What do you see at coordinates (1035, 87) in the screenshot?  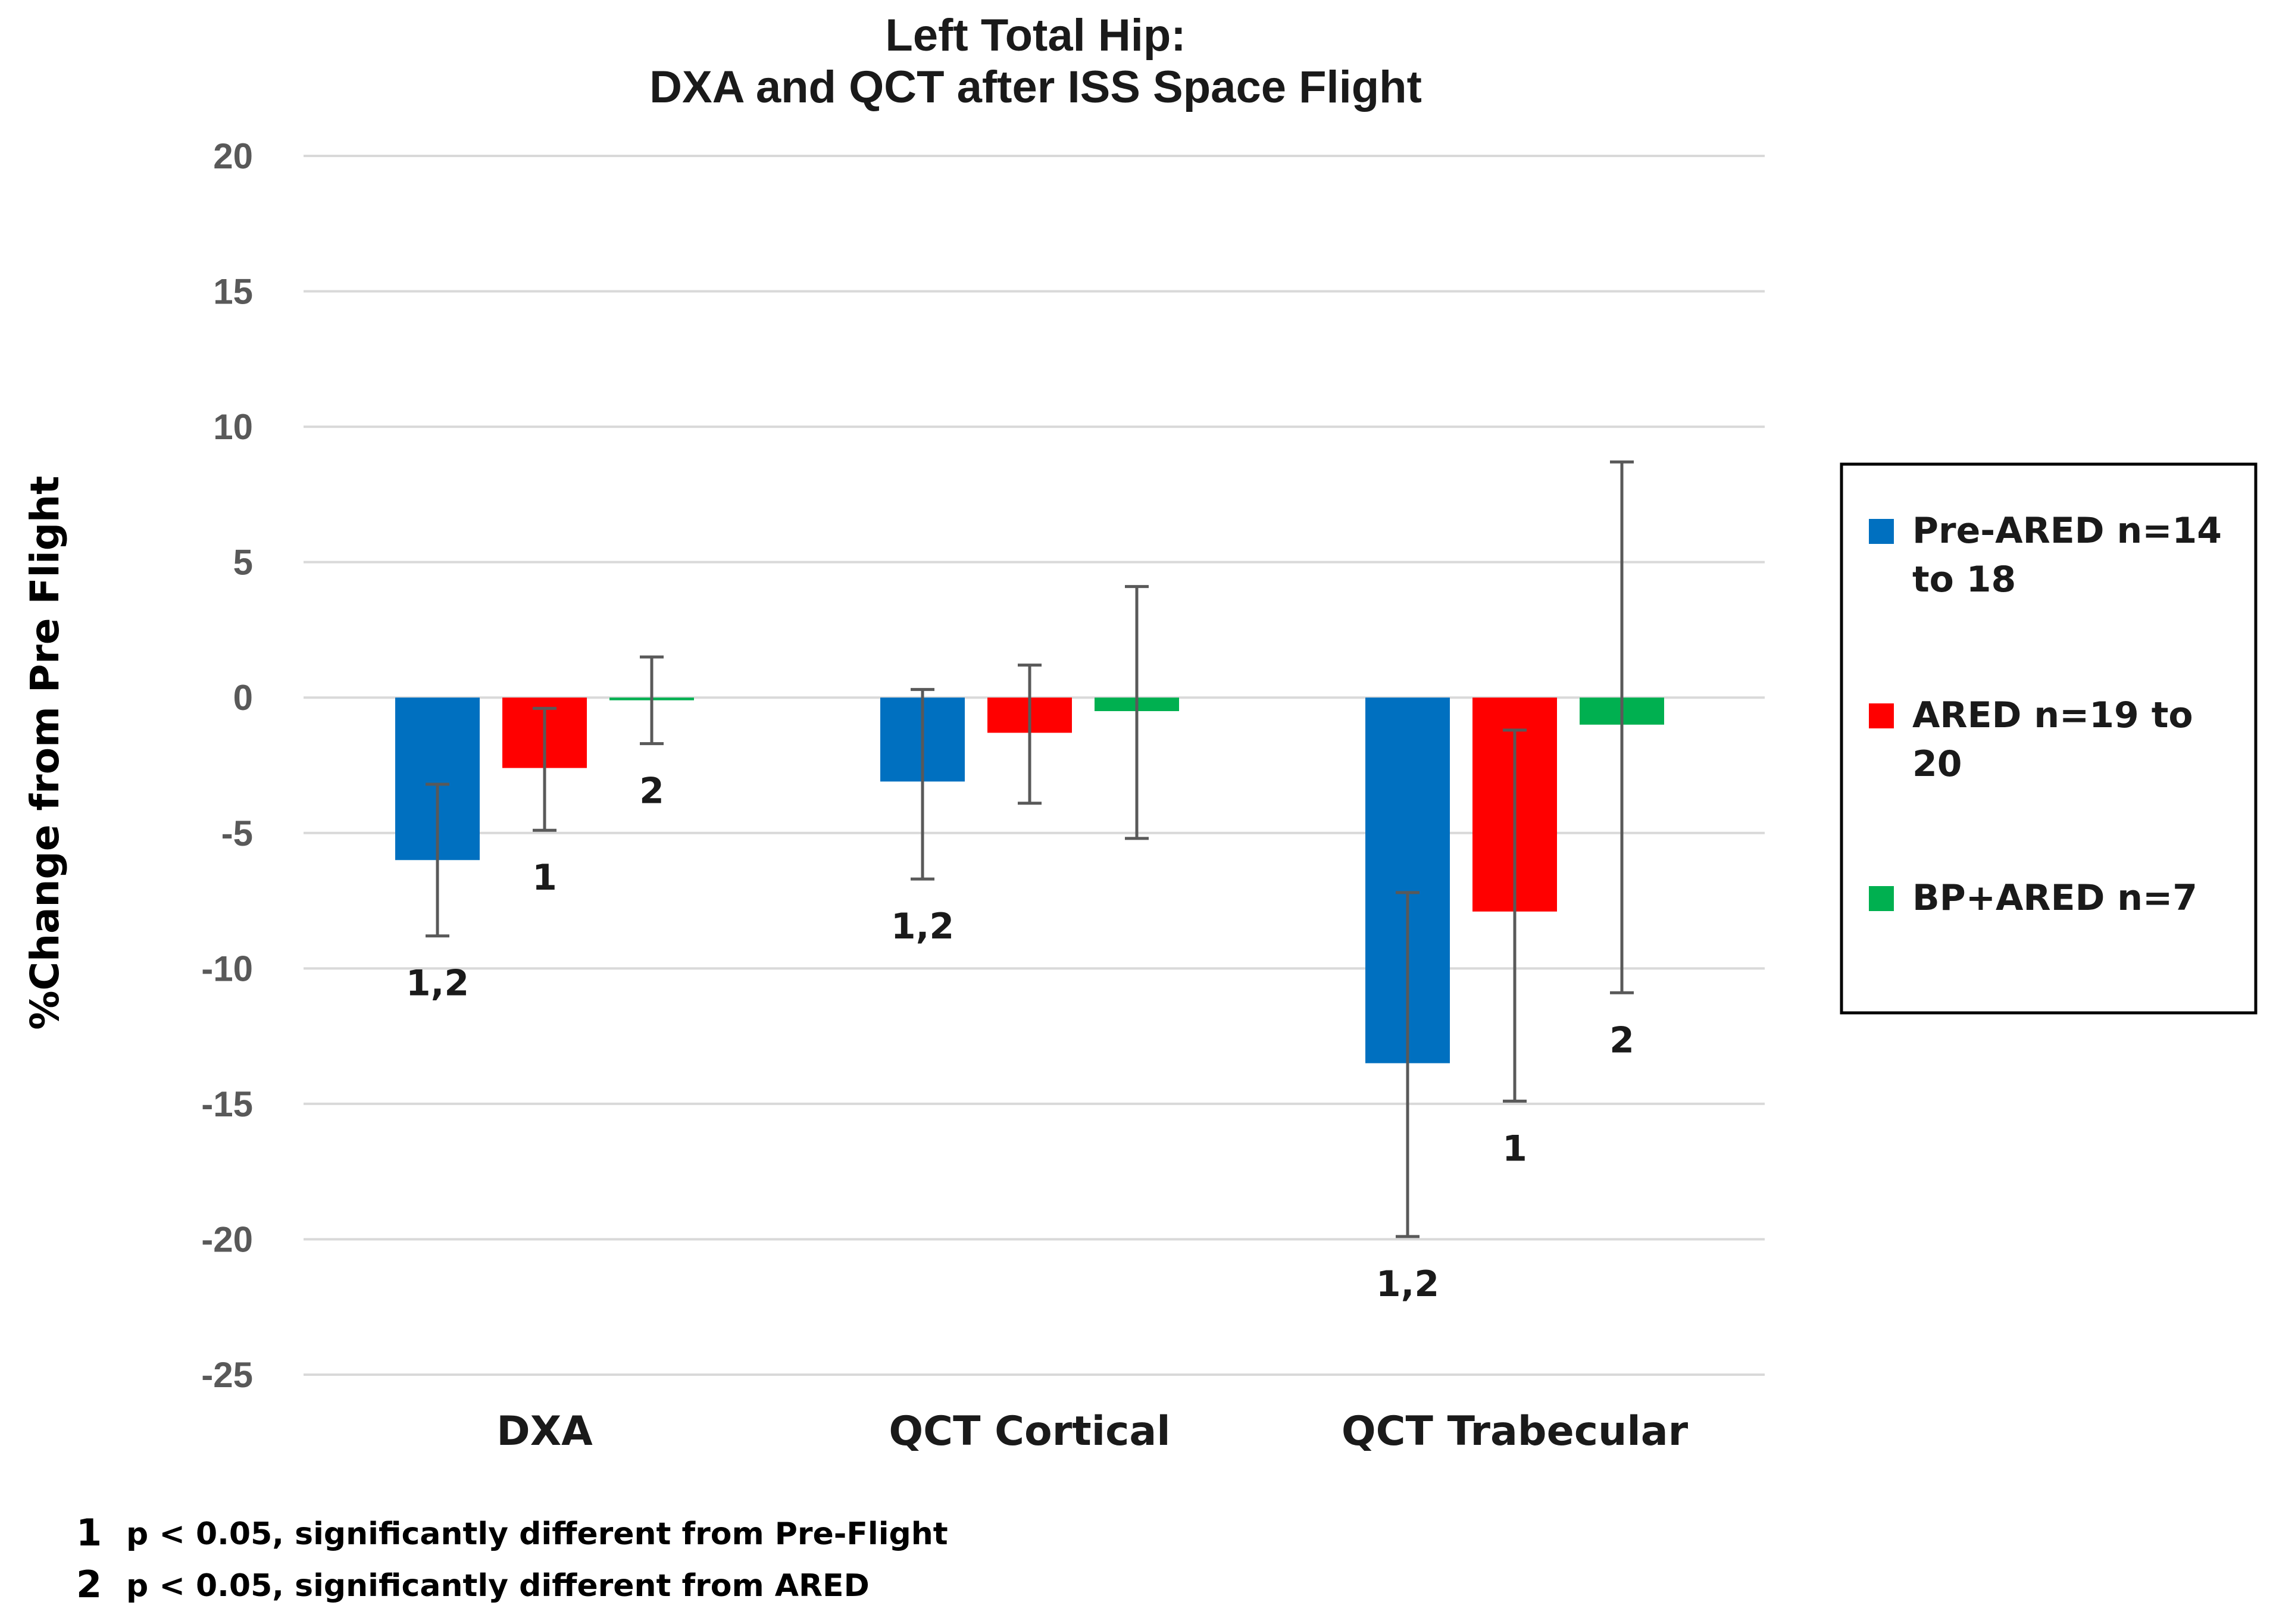 I see `chart-subtitle: DXA and QCT after ISS Space Flight` at bounding box center [1035, 87].